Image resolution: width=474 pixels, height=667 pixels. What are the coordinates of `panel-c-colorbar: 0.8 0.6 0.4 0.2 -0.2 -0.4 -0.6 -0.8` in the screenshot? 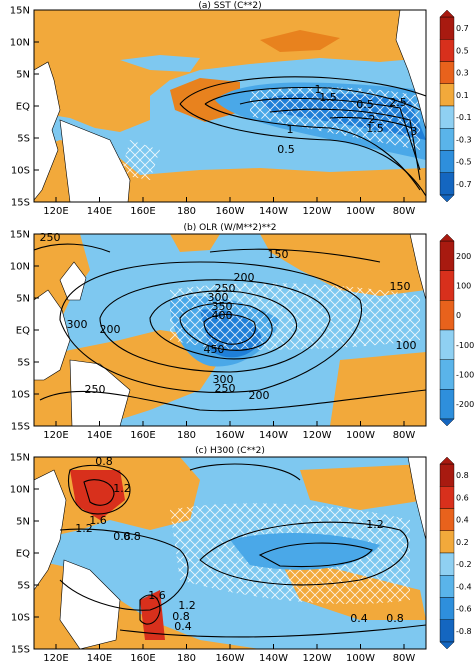 It's located at (455, 553).